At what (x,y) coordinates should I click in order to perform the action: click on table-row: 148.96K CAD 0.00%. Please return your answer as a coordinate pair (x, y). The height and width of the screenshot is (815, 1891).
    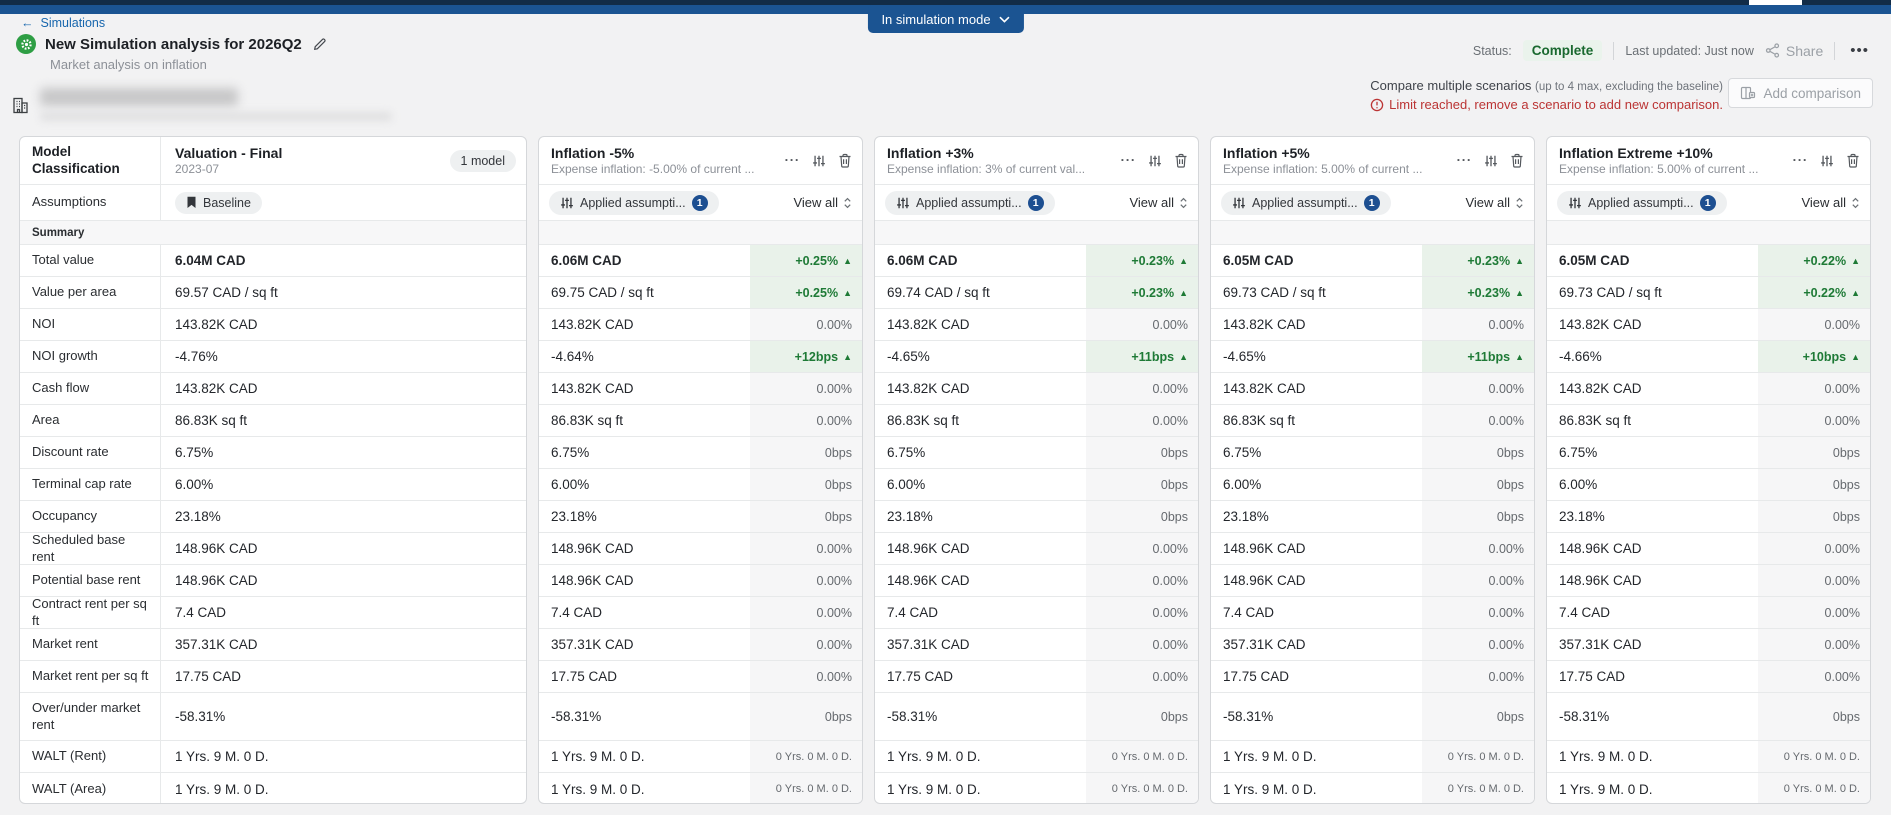
    Looking at the image, I should click on (700, 581).